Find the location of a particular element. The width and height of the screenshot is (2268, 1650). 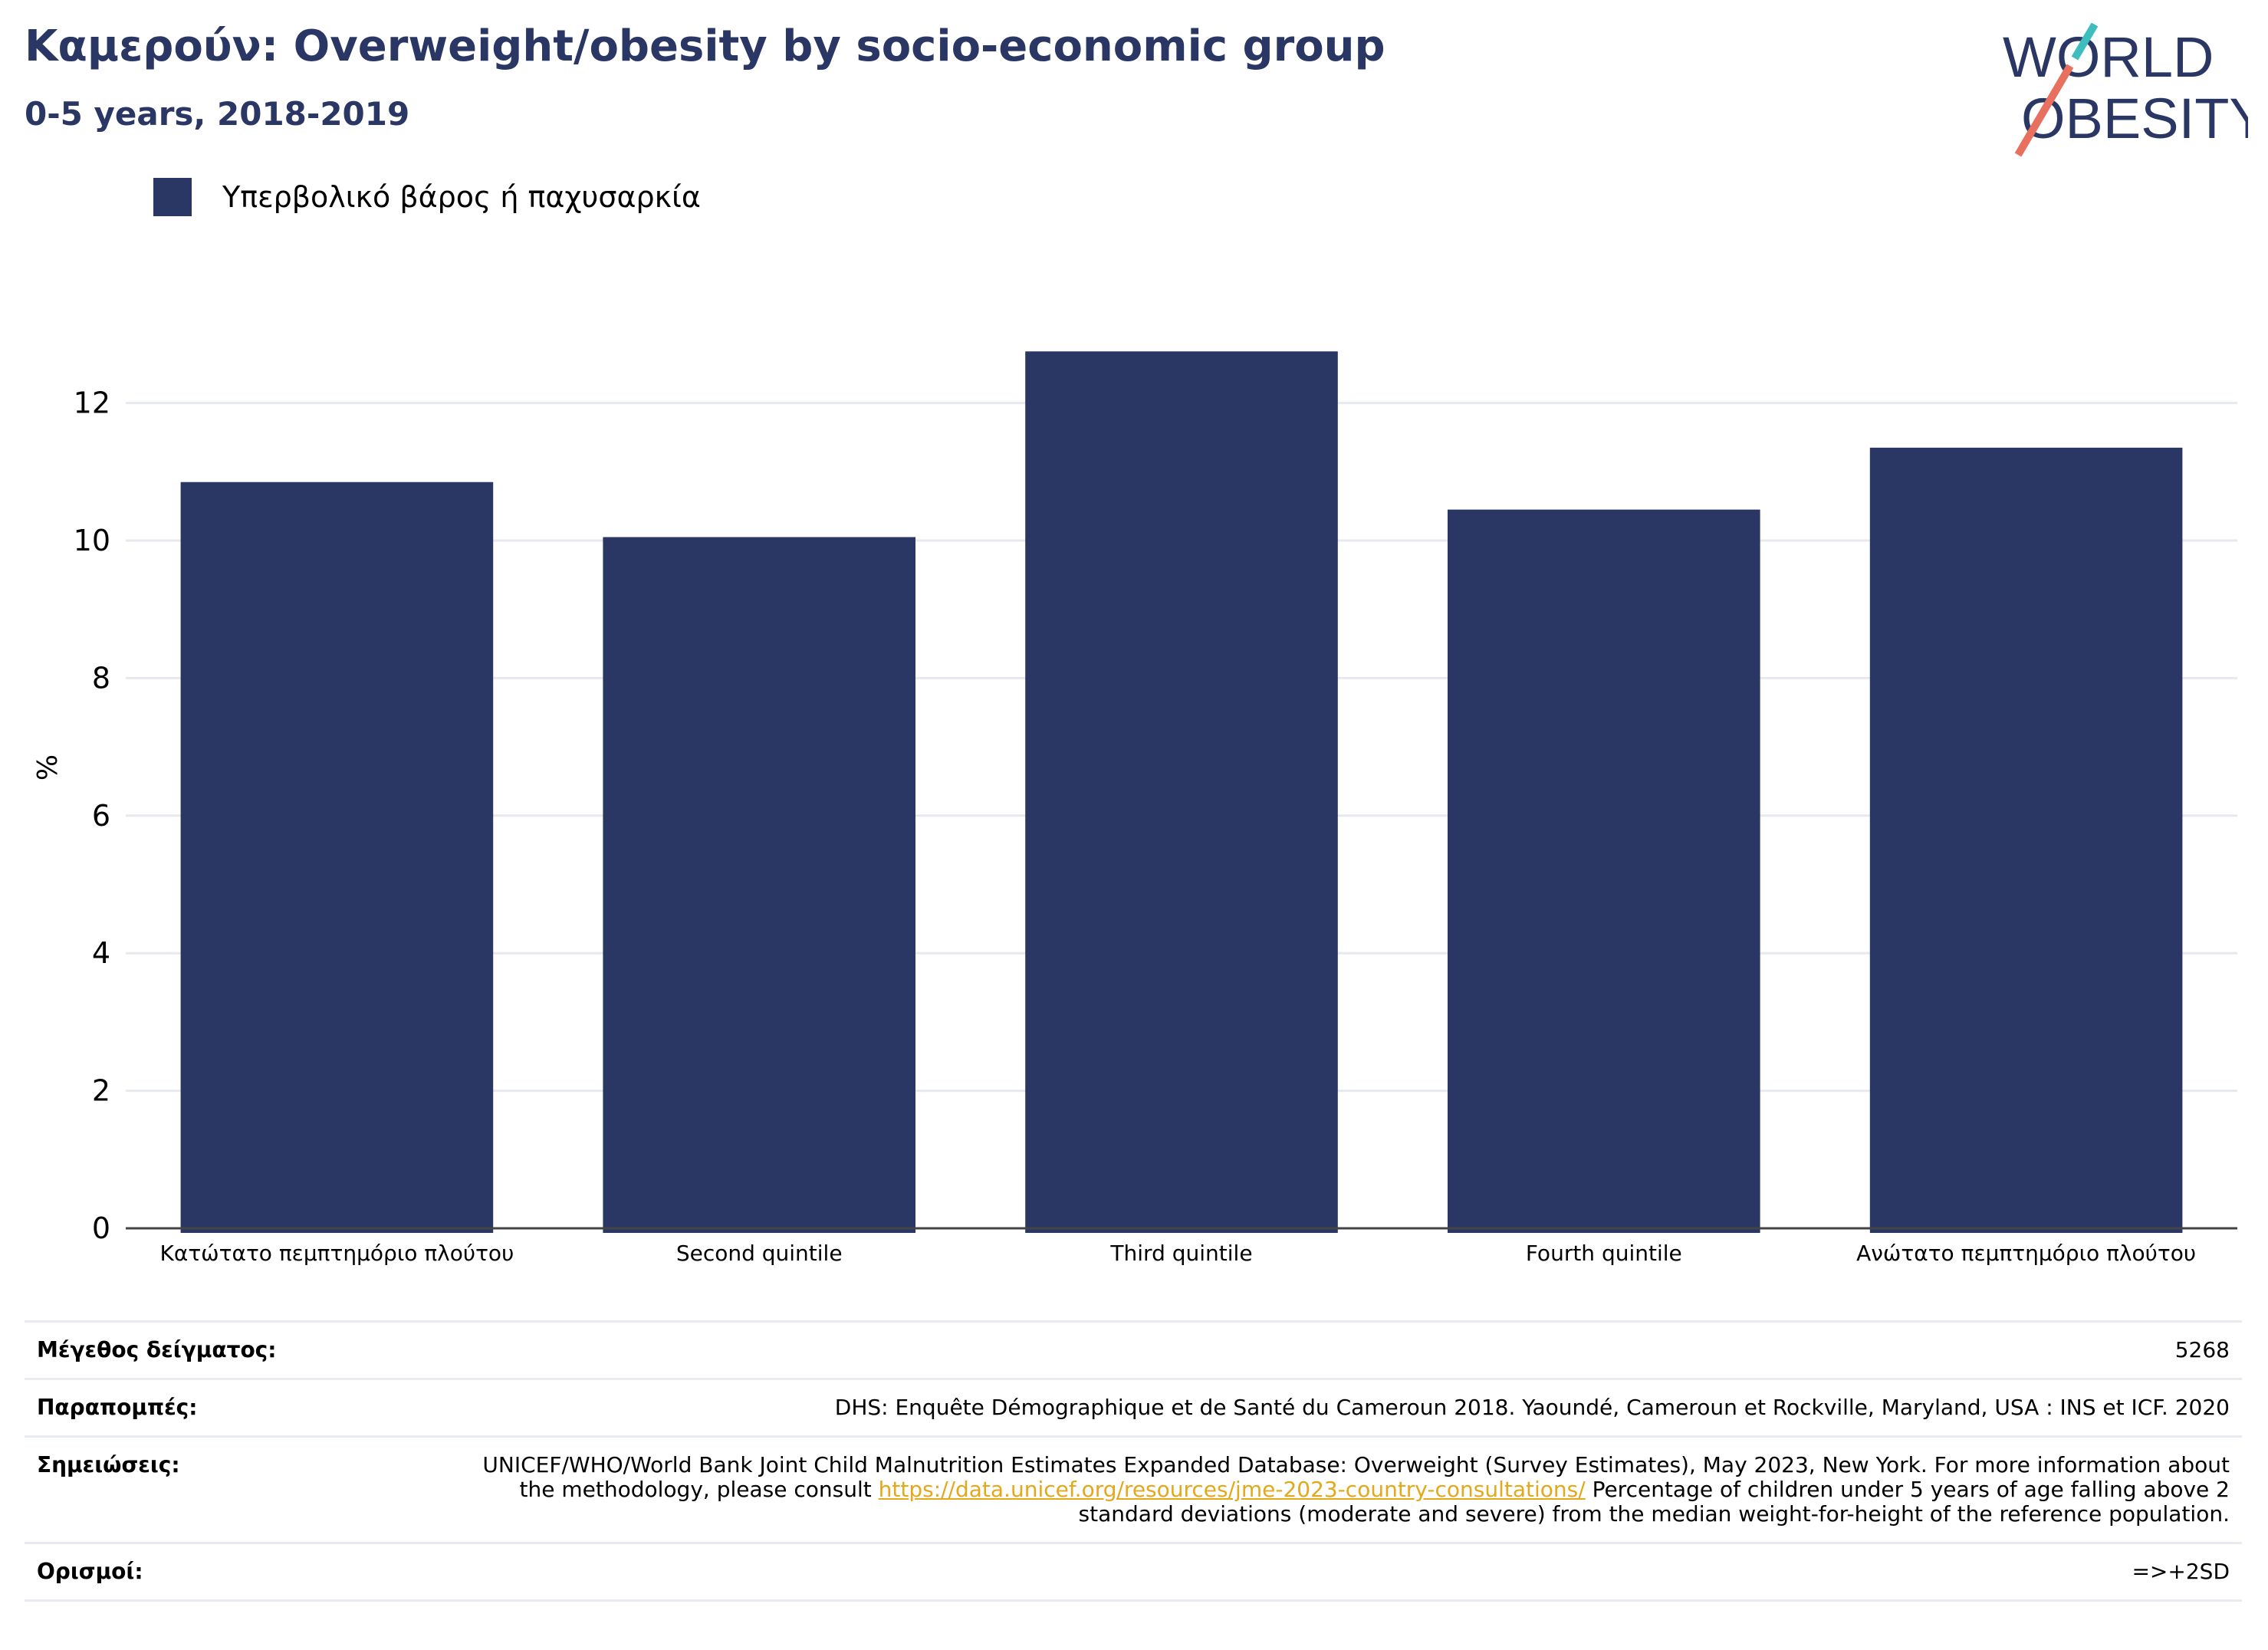

y-tick-label: 8 is located at coordinates (101, 678).